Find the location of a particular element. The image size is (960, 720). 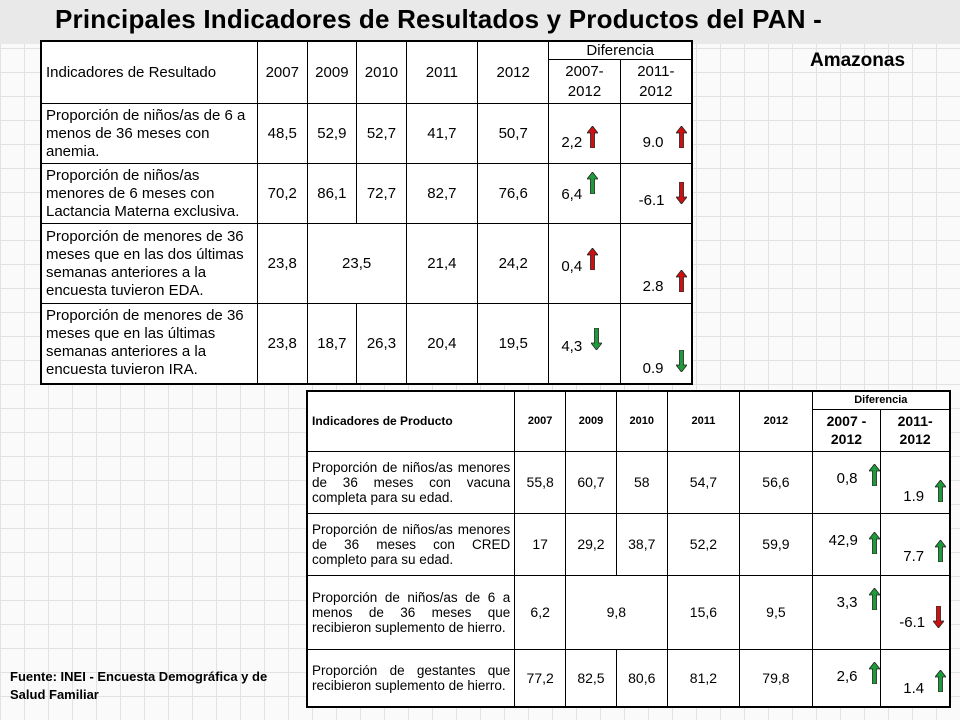

diff-value: 0,4 is located at coordinates (572, 266).